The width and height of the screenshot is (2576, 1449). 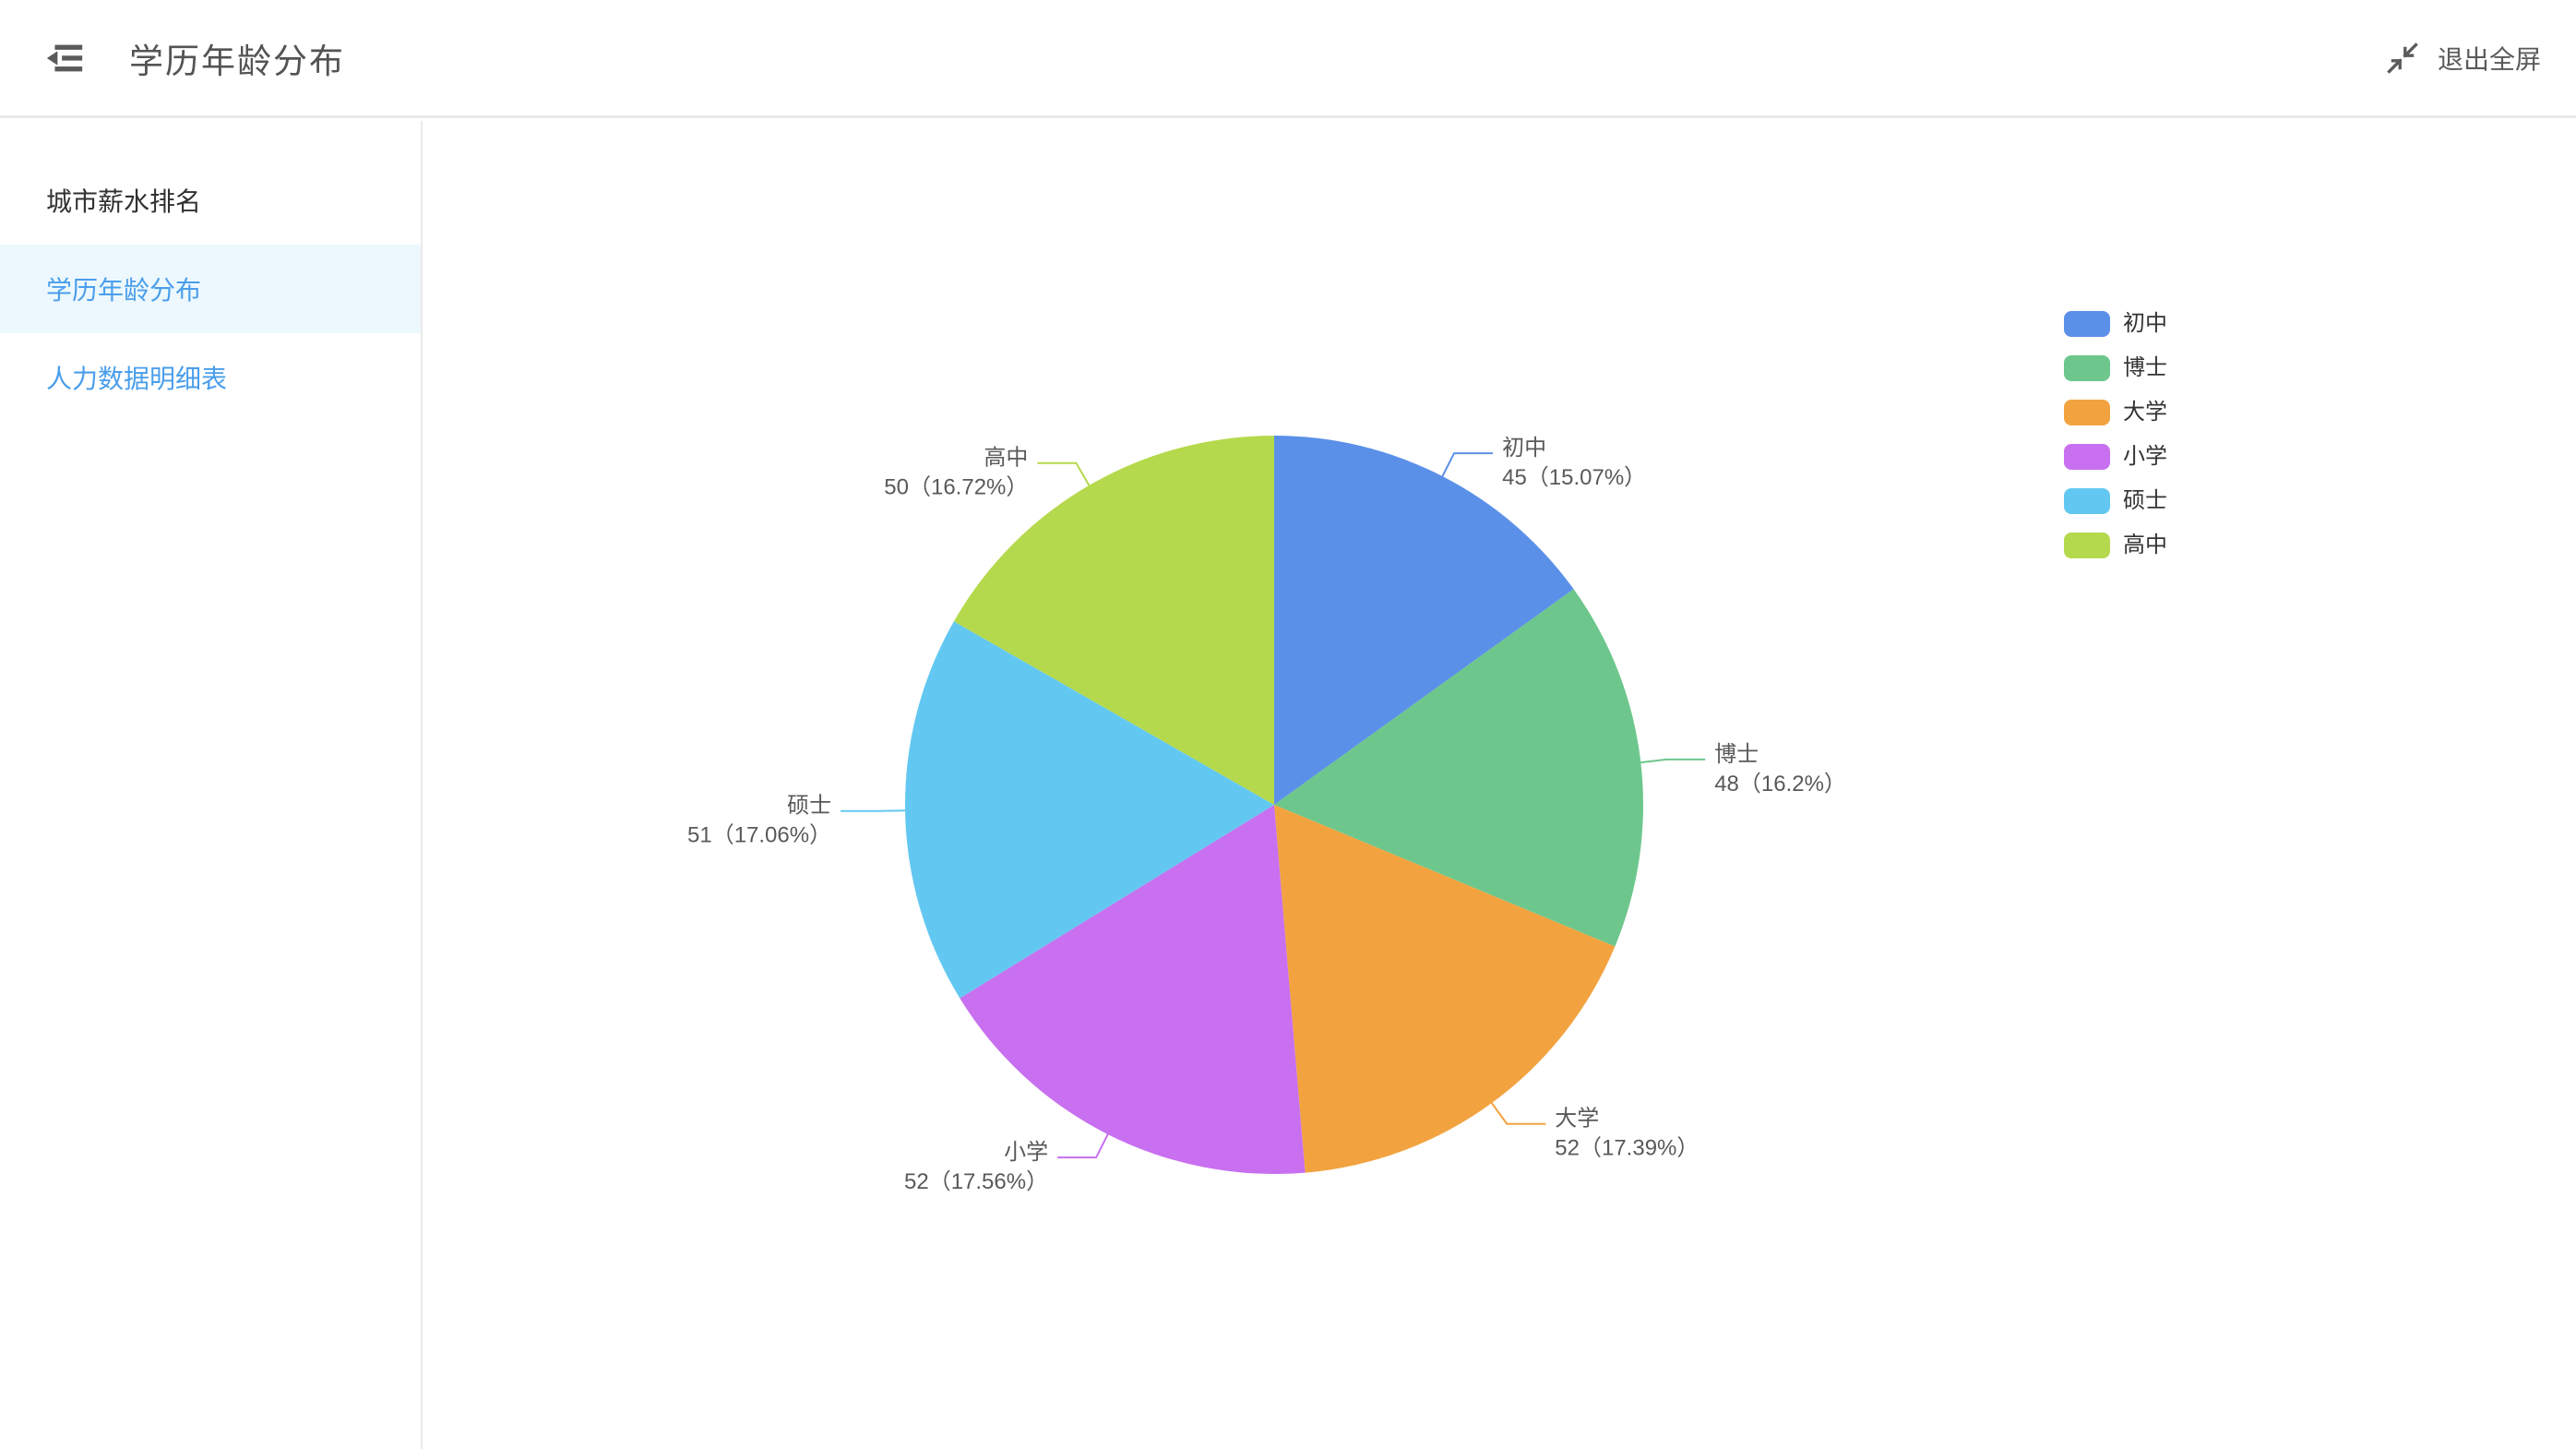 What do you see at coordinates (1577, 1119) in the screenshot?
I see `pie-label-name: 大学` at bounding box center [1577, 1119].